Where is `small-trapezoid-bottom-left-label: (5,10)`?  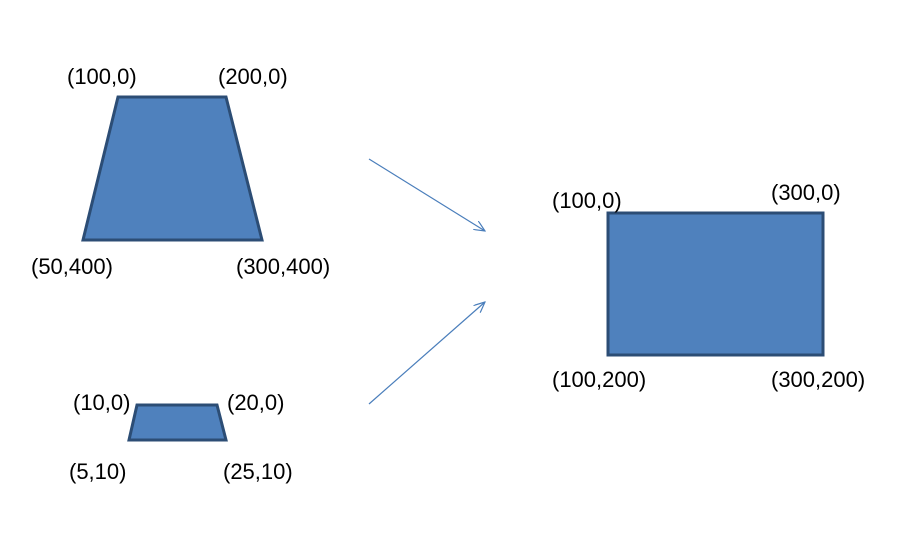
small-trapezoid-bottom-left-label: (5,10) is located at coordinates (98, 471).